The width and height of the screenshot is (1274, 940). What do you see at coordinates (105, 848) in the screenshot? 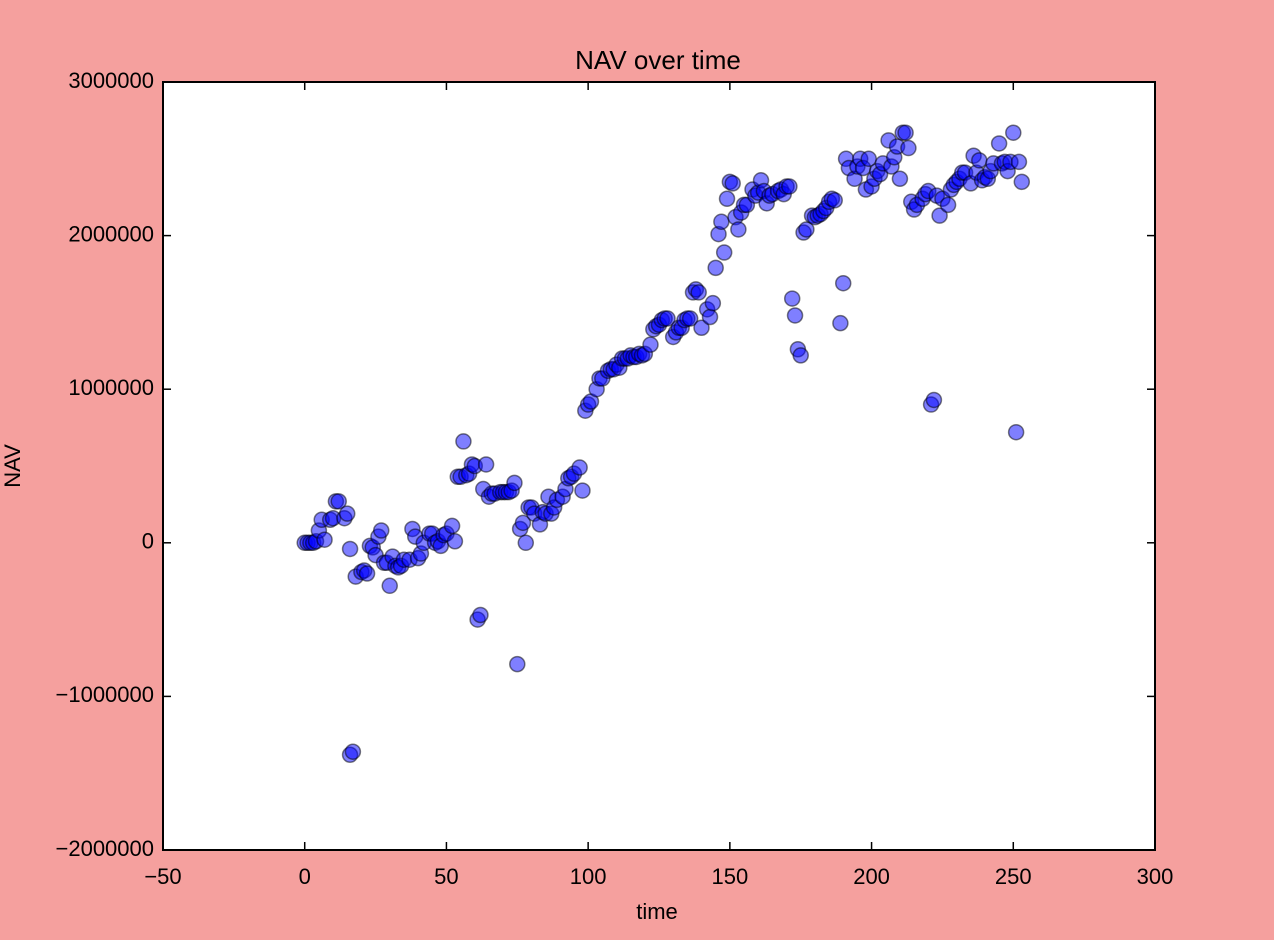
I see `y-tick-label: −2000000` at bounding box center [105, 848].